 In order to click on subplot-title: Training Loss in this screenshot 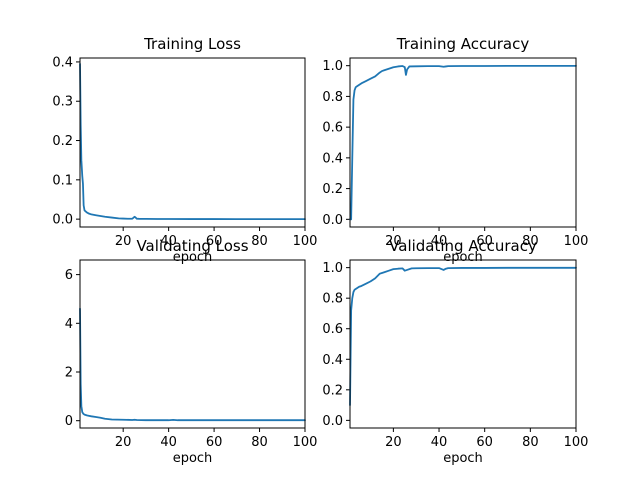, I will do `click(192, 44)`.